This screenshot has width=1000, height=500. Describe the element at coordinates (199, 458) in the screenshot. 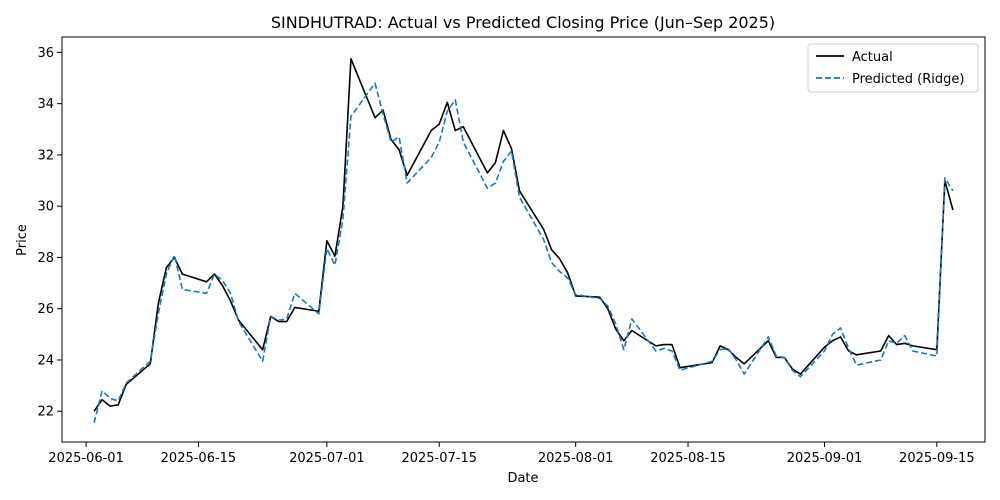

I see `x-tick-label: 2025-06-15` at that location.